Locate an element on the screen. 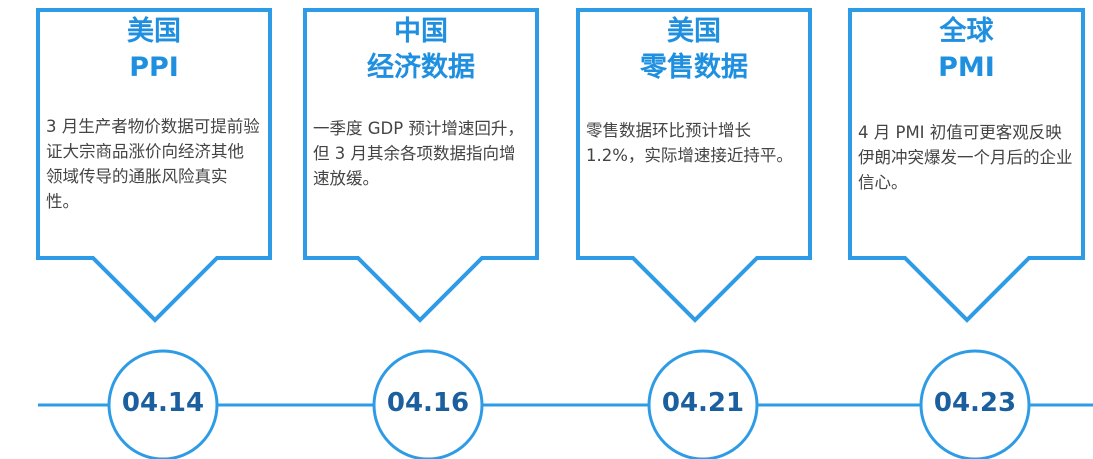 This screenshot has height=459, width=1093. item-title: 中国 经济数据 is located at coordinates (421, 50).